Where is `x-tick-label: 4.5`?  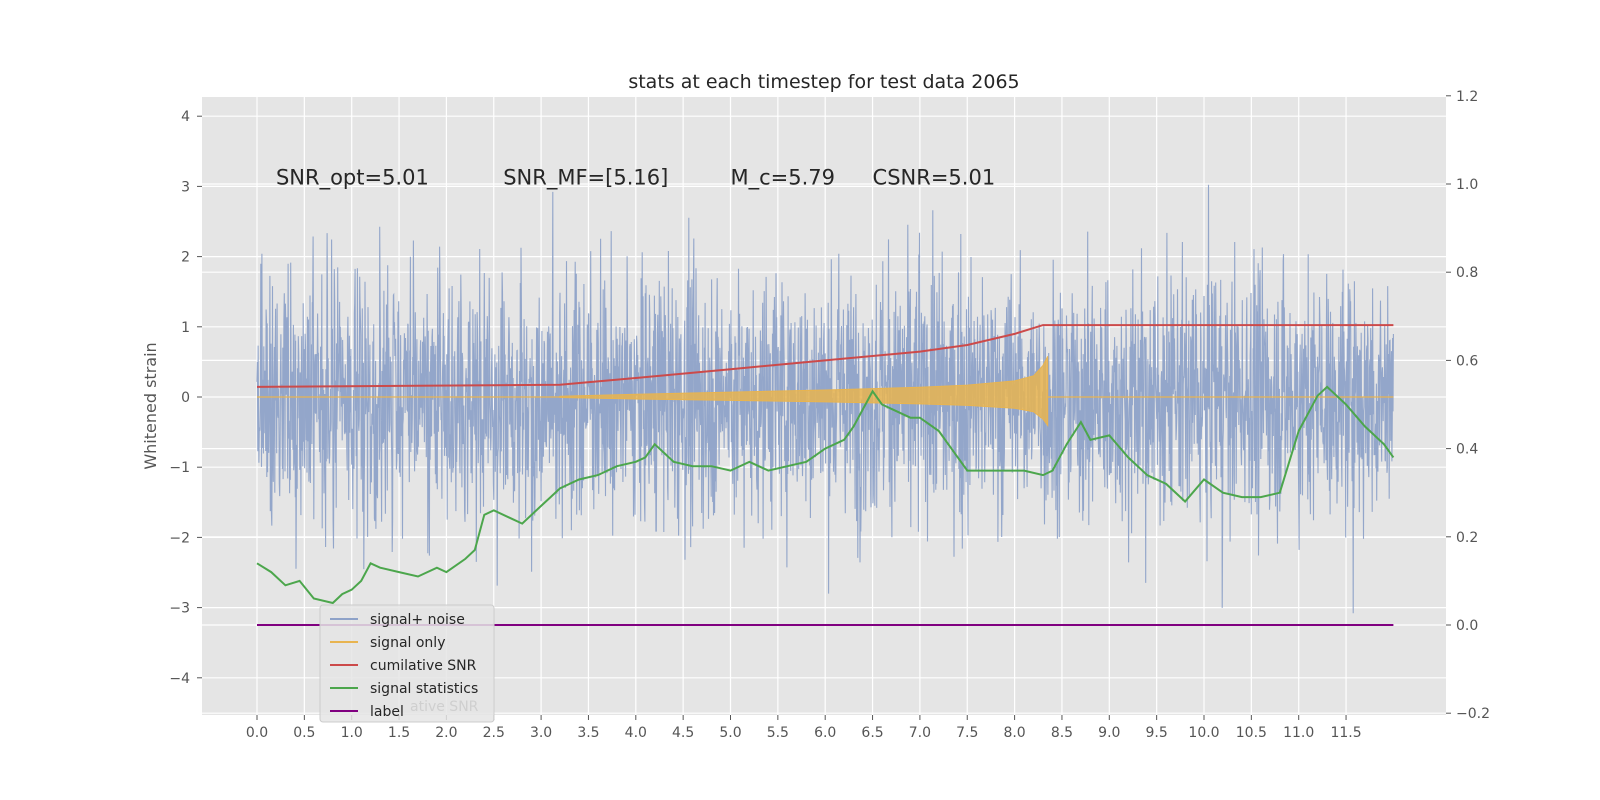
x-tick-label: 4.5 is located at coordinates (683, 733).